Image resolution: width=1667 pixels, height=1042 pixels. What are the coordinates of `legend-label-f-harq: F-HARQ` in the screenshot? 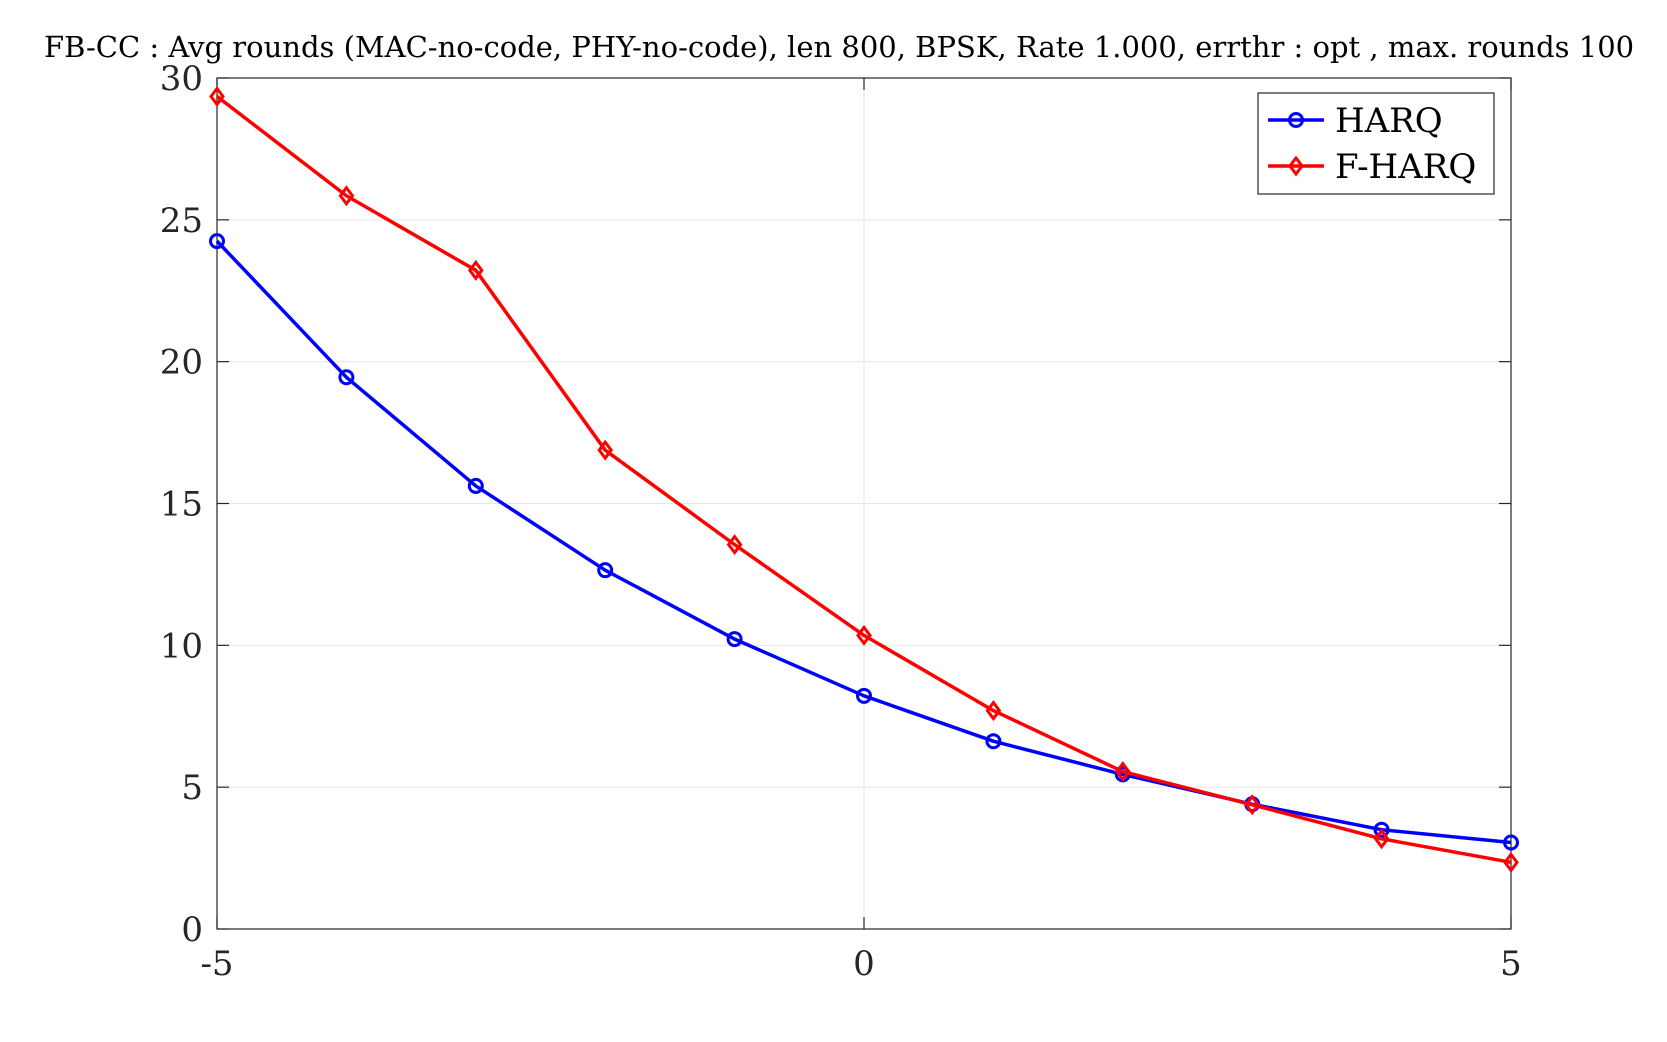 It's located at (1405, 167).